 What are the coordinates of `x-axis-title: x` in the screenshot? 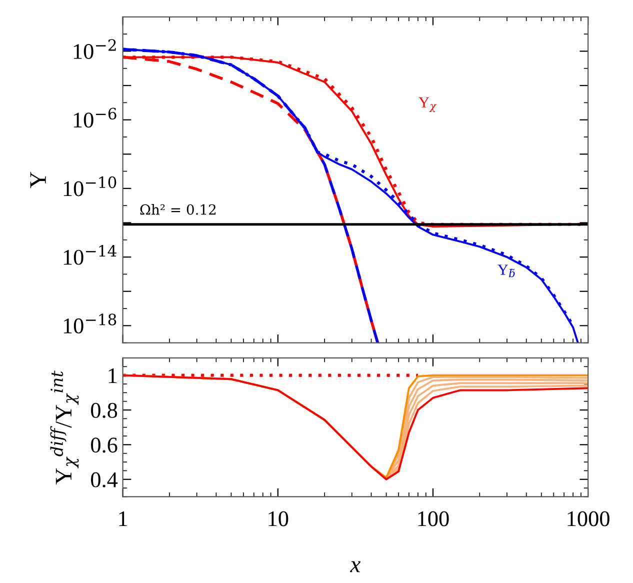 It's located at (355, 566).